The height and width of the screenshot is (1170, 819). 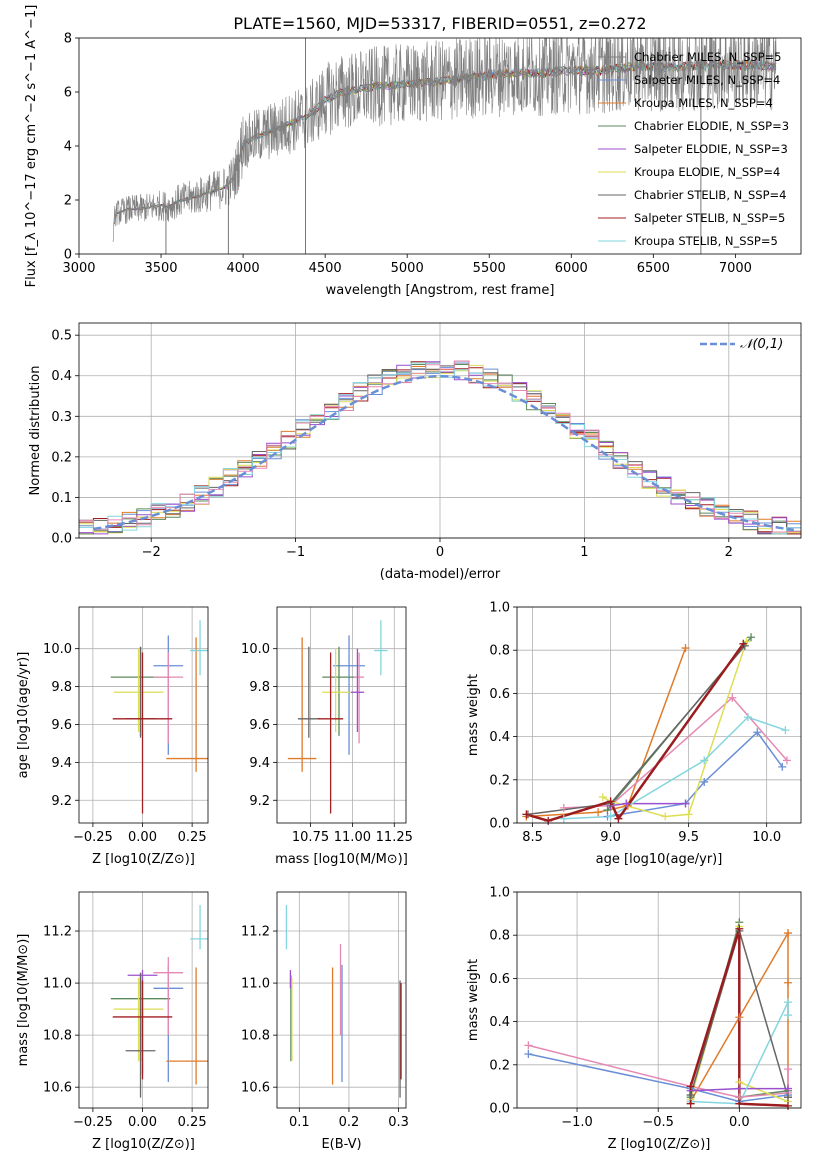 What do you see at coordinates (23, 715) in the screenshot?
I see `y-axis-label: age [log10(age/yr)]` at bounding box center [23, 715].